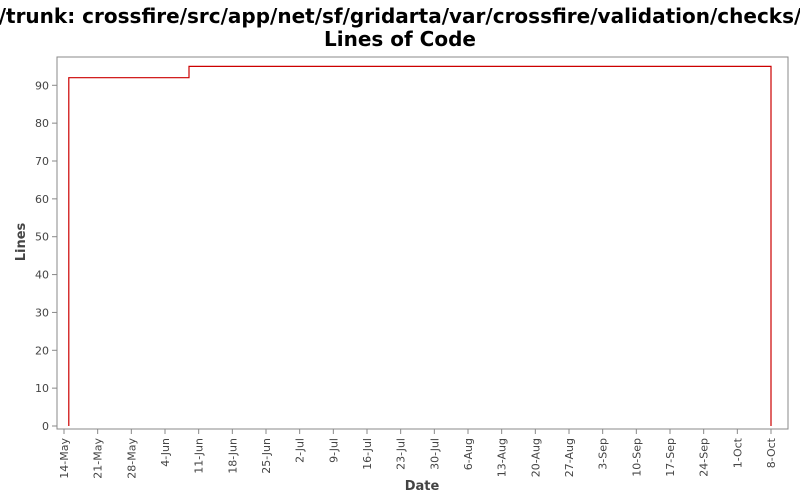 The width and height of the screenshot is (800, 504). I want to click on x-tick-label: 4-Jun, so click(165, 452).